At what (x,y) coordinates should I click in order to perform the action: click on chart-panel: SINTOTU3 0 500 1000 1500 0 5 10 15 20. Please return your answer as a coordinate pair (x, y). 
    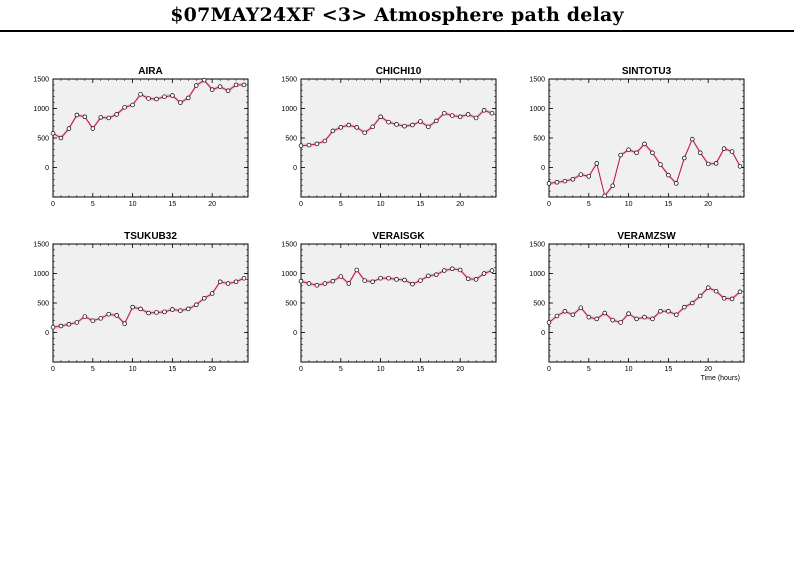
    Looking at the image, I should click on (637, 137).